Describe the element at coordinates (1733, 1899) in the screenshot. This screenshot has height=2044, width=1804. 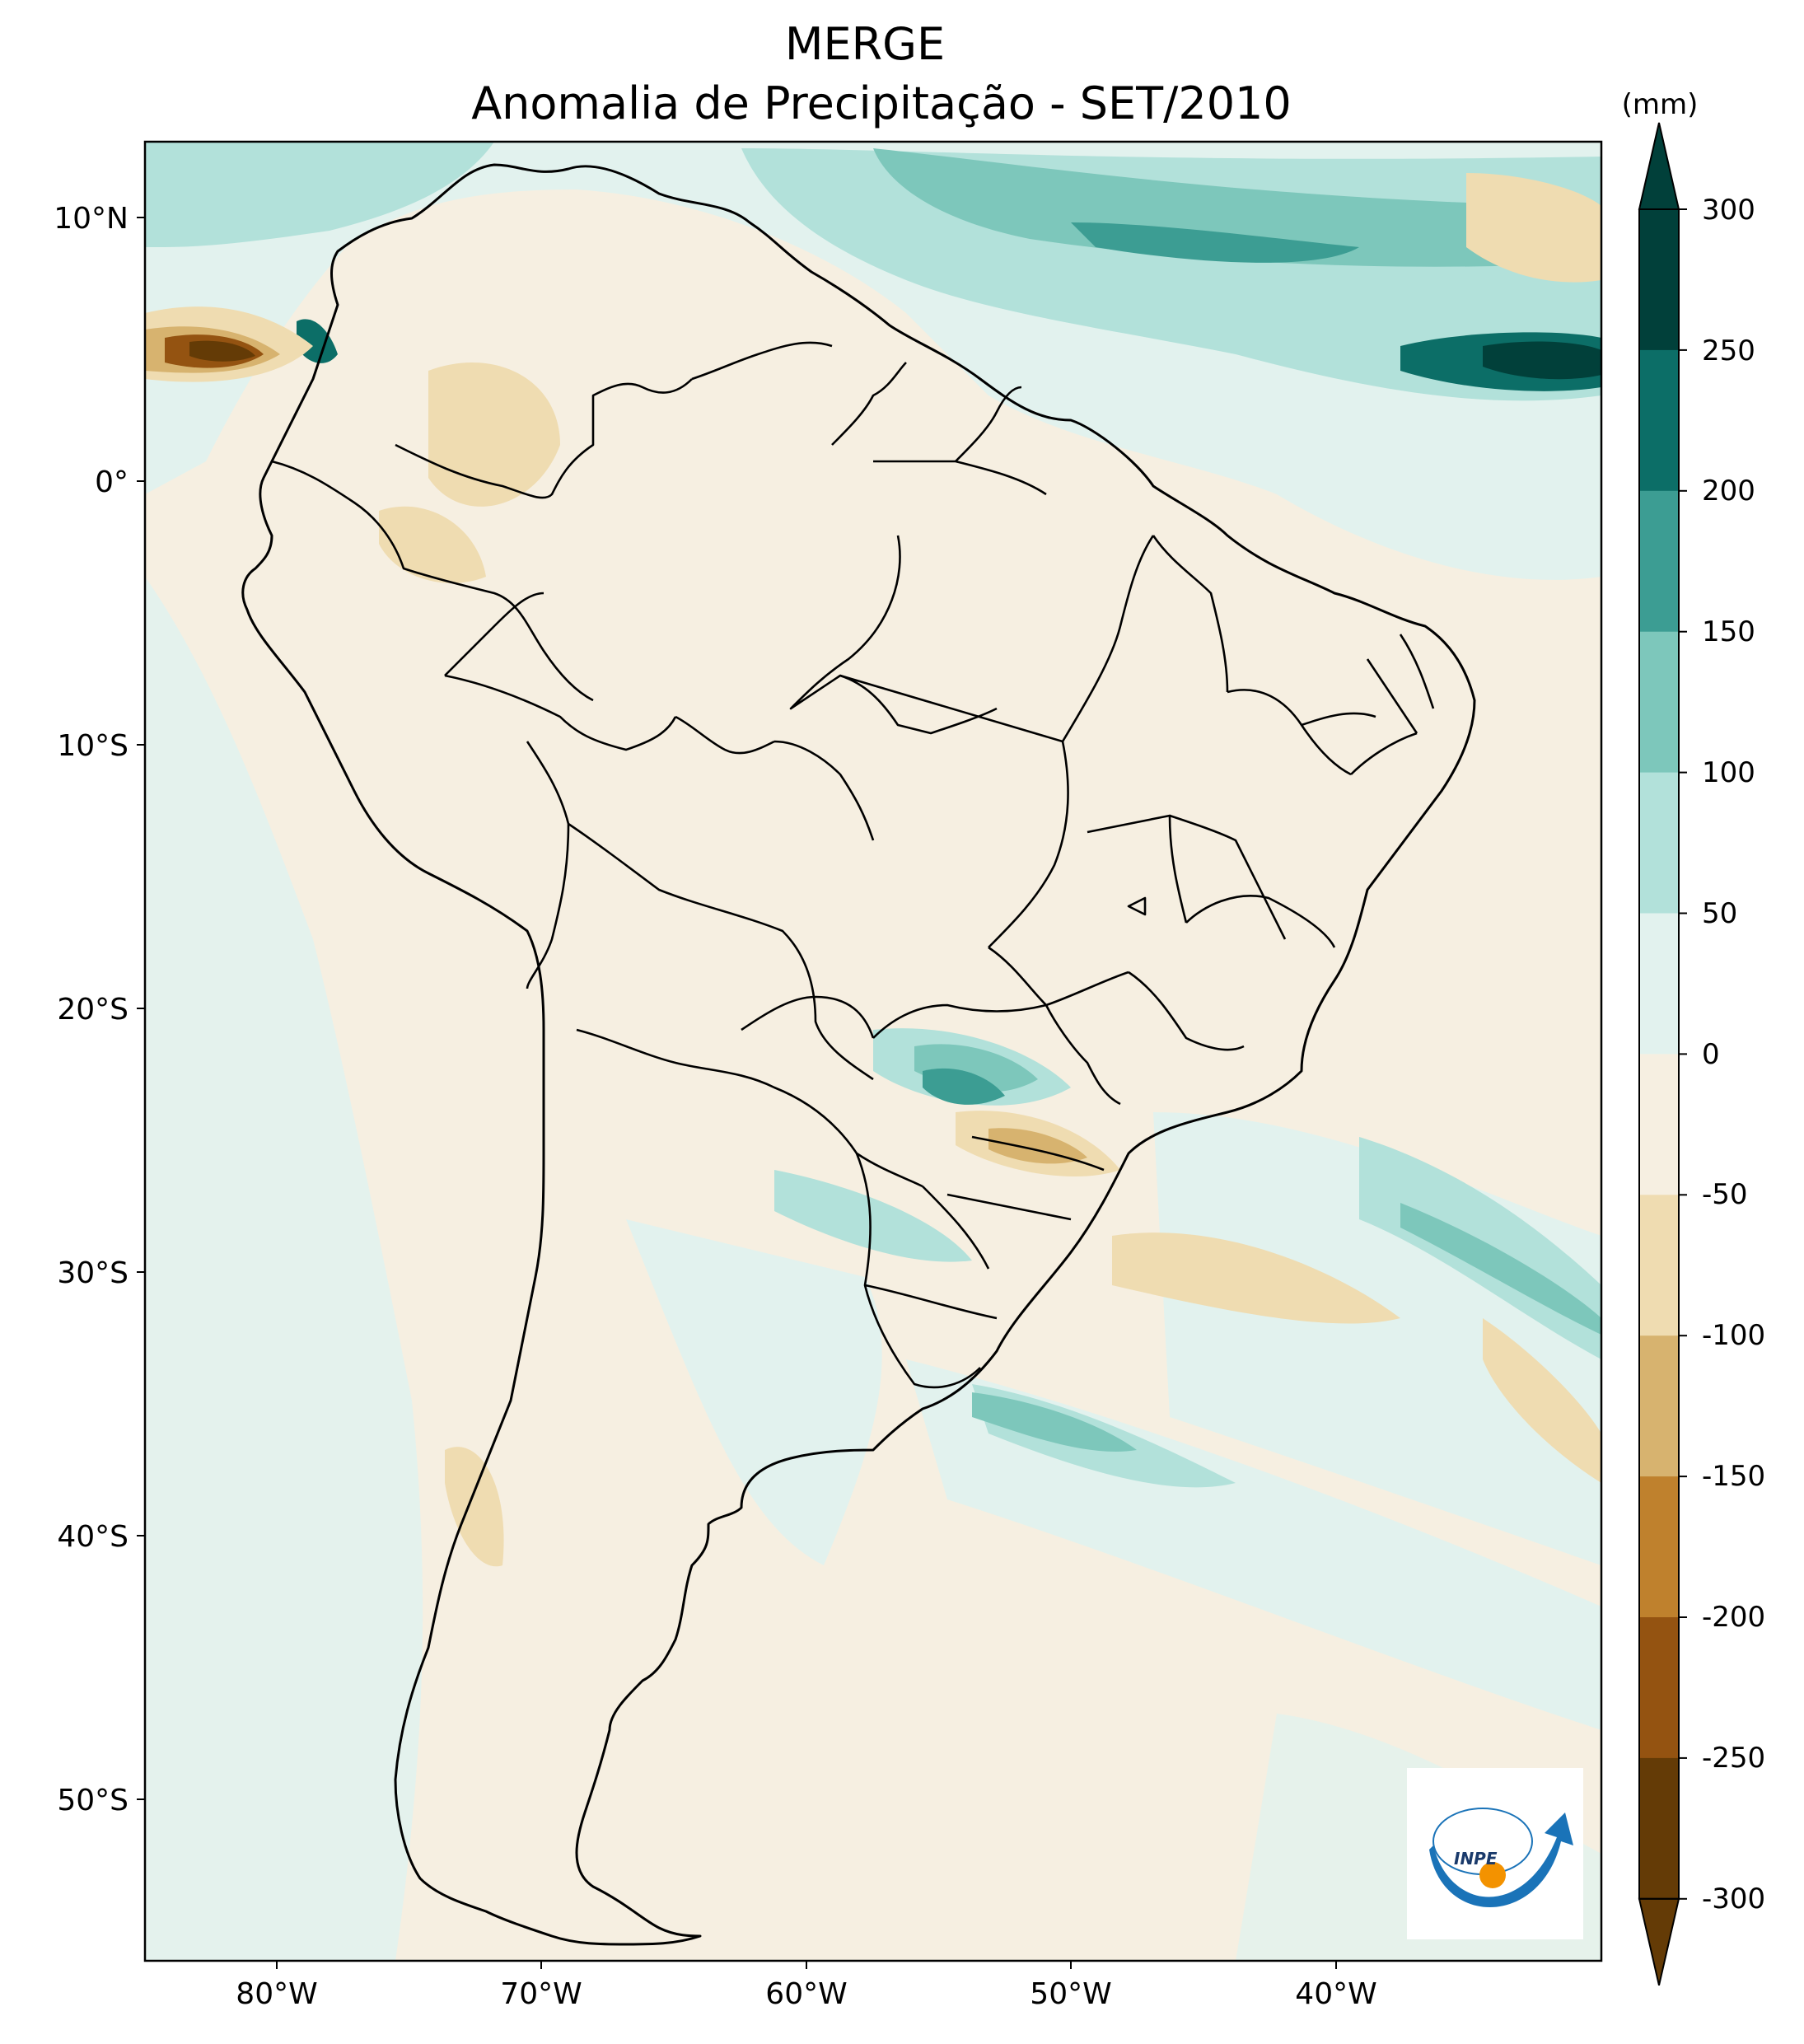
I see `colorbar-tick-label: -300` at that location.